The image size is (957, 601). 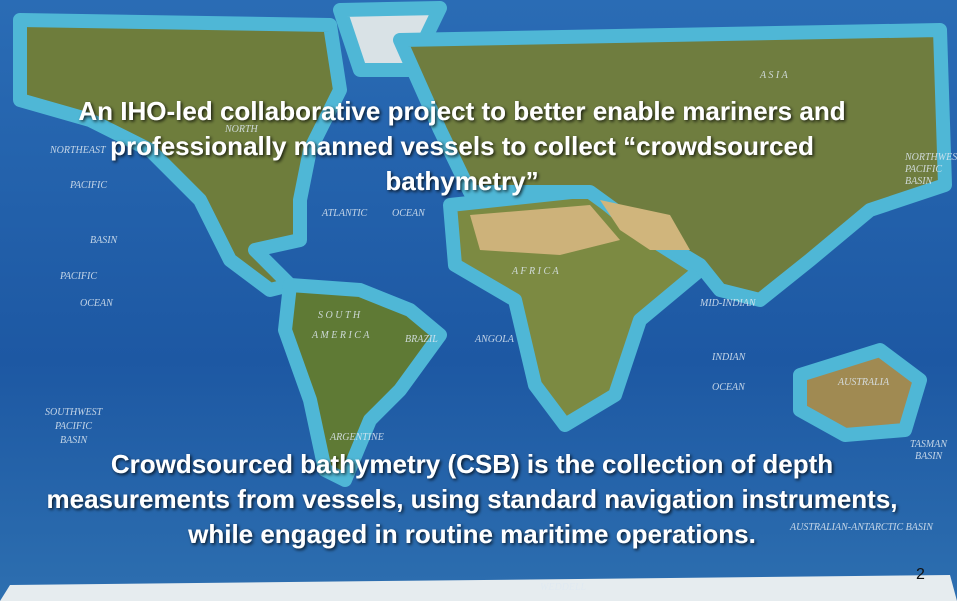 What do you see at coordinates (929, 444) in the screenshot?
I see `map-label: TASMAN` at bounding box center [929, 444].